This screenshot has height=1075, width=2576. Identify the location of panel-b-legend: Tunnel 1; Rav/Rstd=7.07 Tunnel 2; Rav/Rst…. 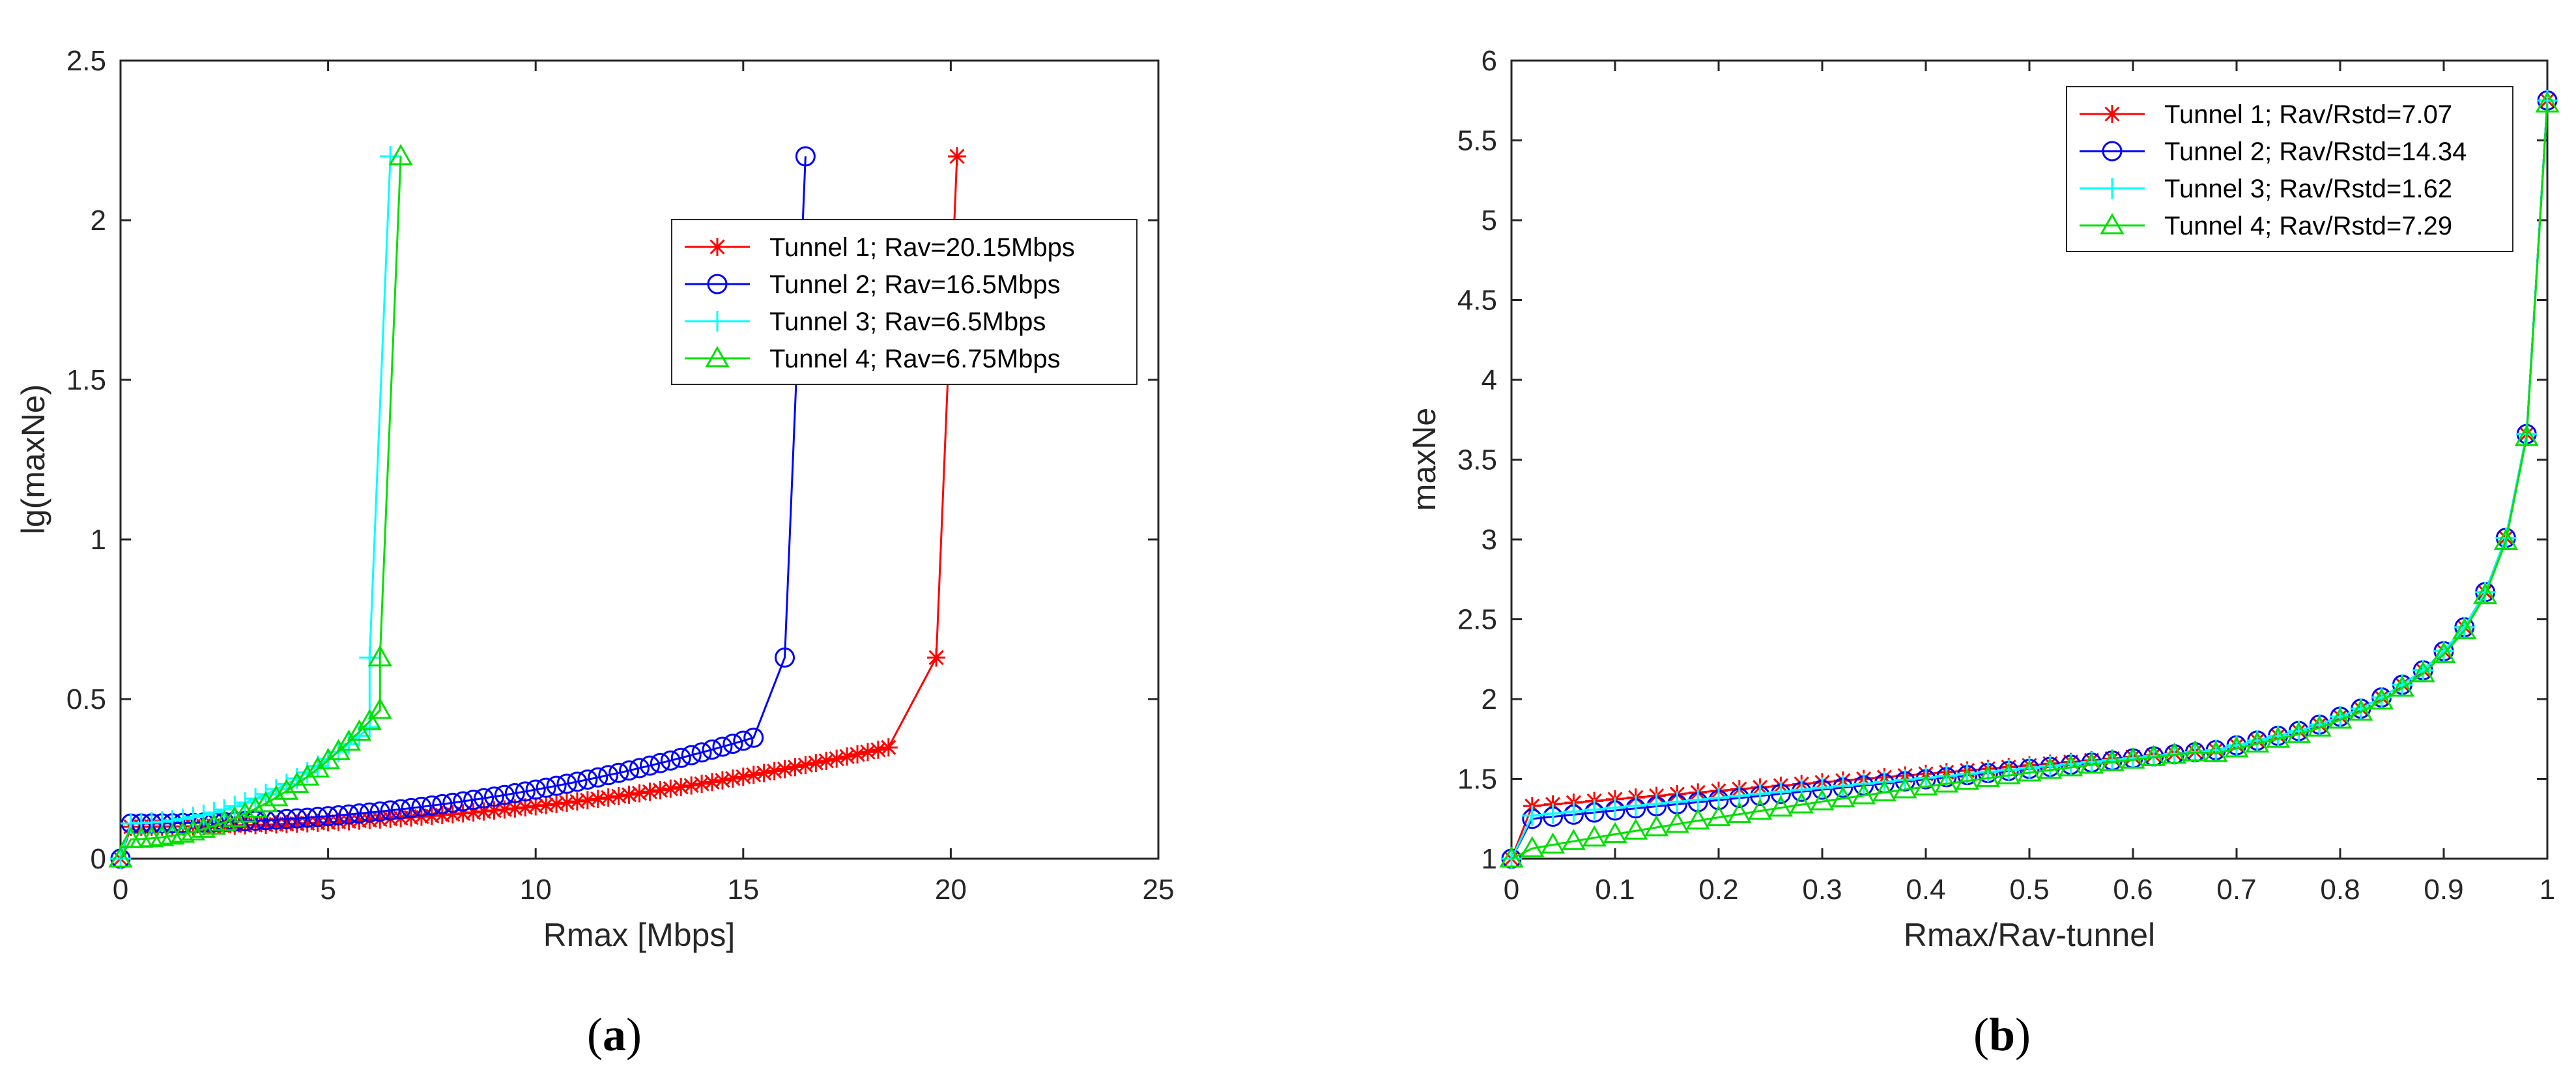
(2289, 169).